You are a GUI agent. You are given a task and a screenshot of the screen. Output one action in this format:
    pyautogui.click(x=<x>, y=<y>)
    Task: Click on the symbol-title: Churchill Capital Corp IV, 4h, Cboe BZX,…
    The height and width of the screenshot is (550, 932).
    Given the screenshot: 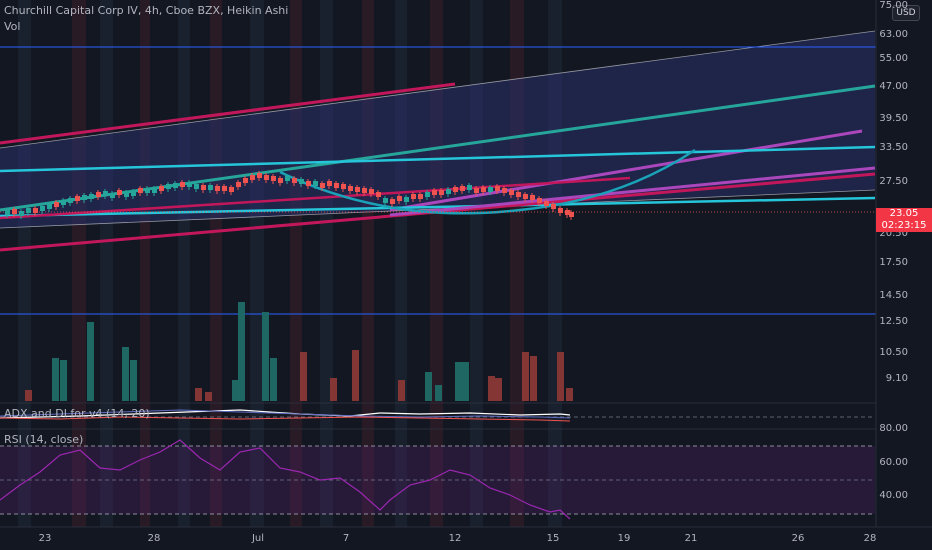 What is the action you would take?
    pyautogui.click(x=146, y=10)
    